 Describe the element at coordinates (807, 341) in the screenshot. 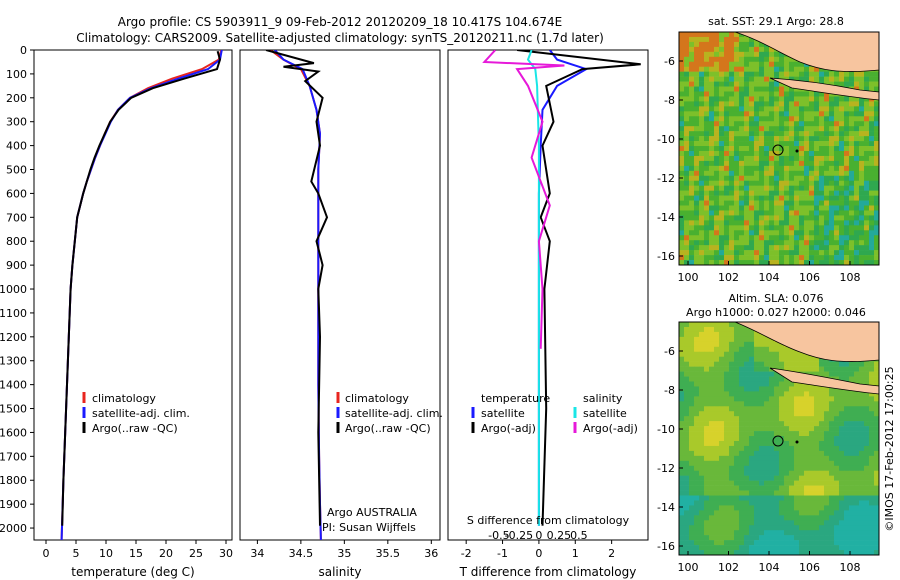

I see `sla-map-land-sumatra` at that location.